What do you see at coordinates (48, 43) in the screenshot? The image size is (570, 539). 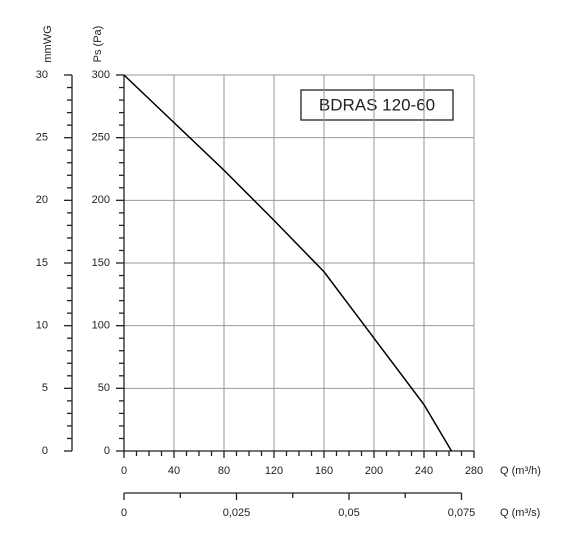 I see `y2-axis-label: mmWG` at bounding box center [48, 43].